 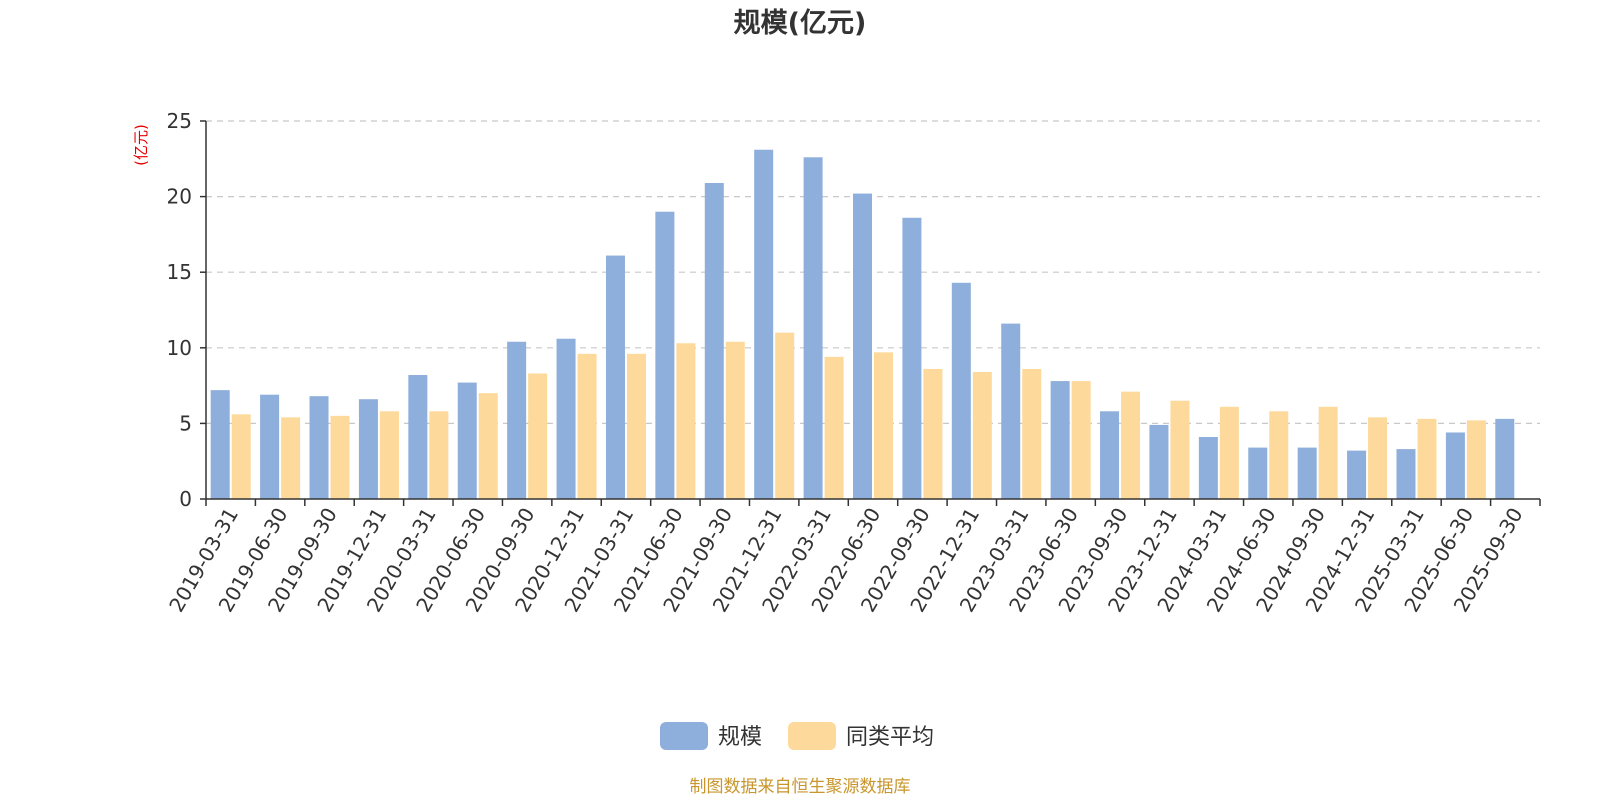 What do you see at coordinates (890, 737) in the screenshot?
I see `legend-label: 同类平均` at bounding box center [890, 737].